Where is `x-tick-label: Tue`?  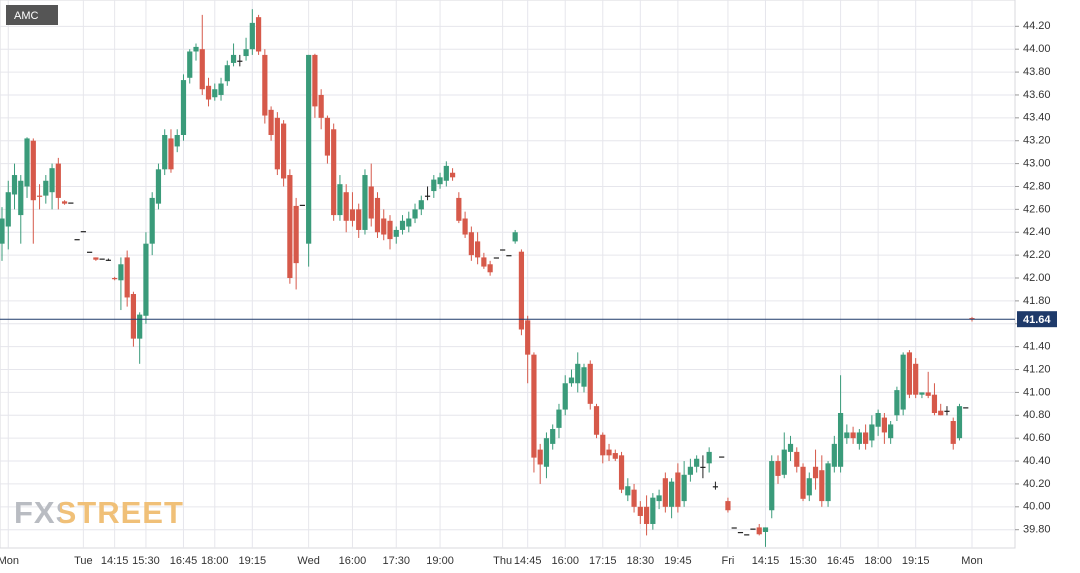 x-tick-label: Tue is located at coordinates (83, 561).